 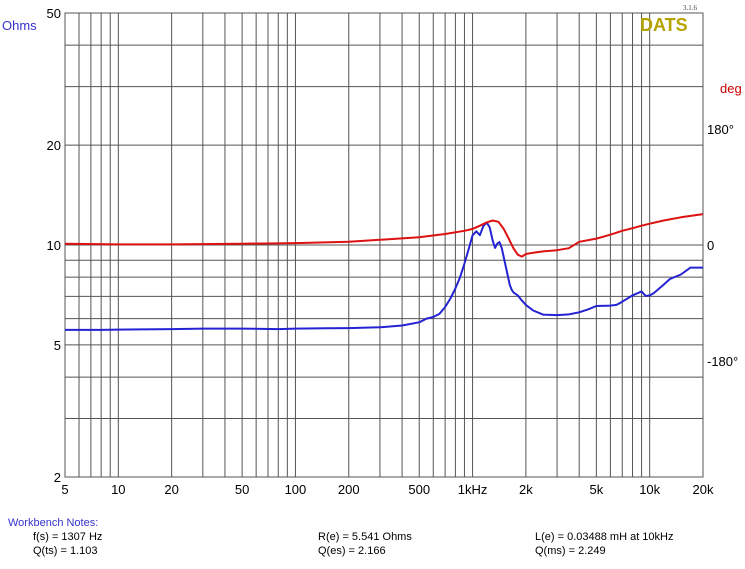 What do you see at coordinates (596, 489) in the screenshot?
I see `x-tick-label: 5k` at bounding box center [596, 489].